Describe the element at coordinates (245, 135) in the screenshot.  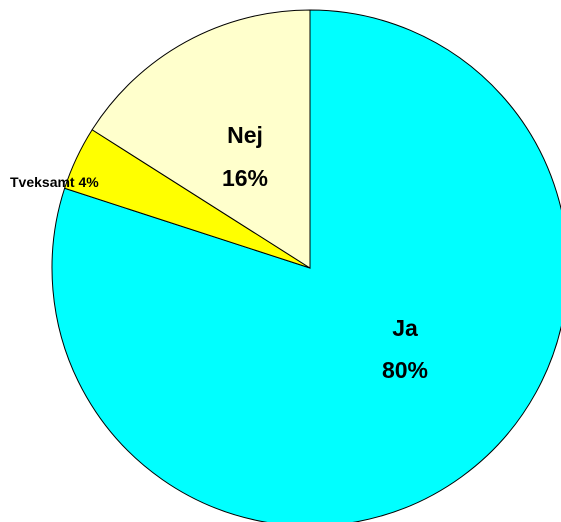
I see `slice-label: Nej` at that location.